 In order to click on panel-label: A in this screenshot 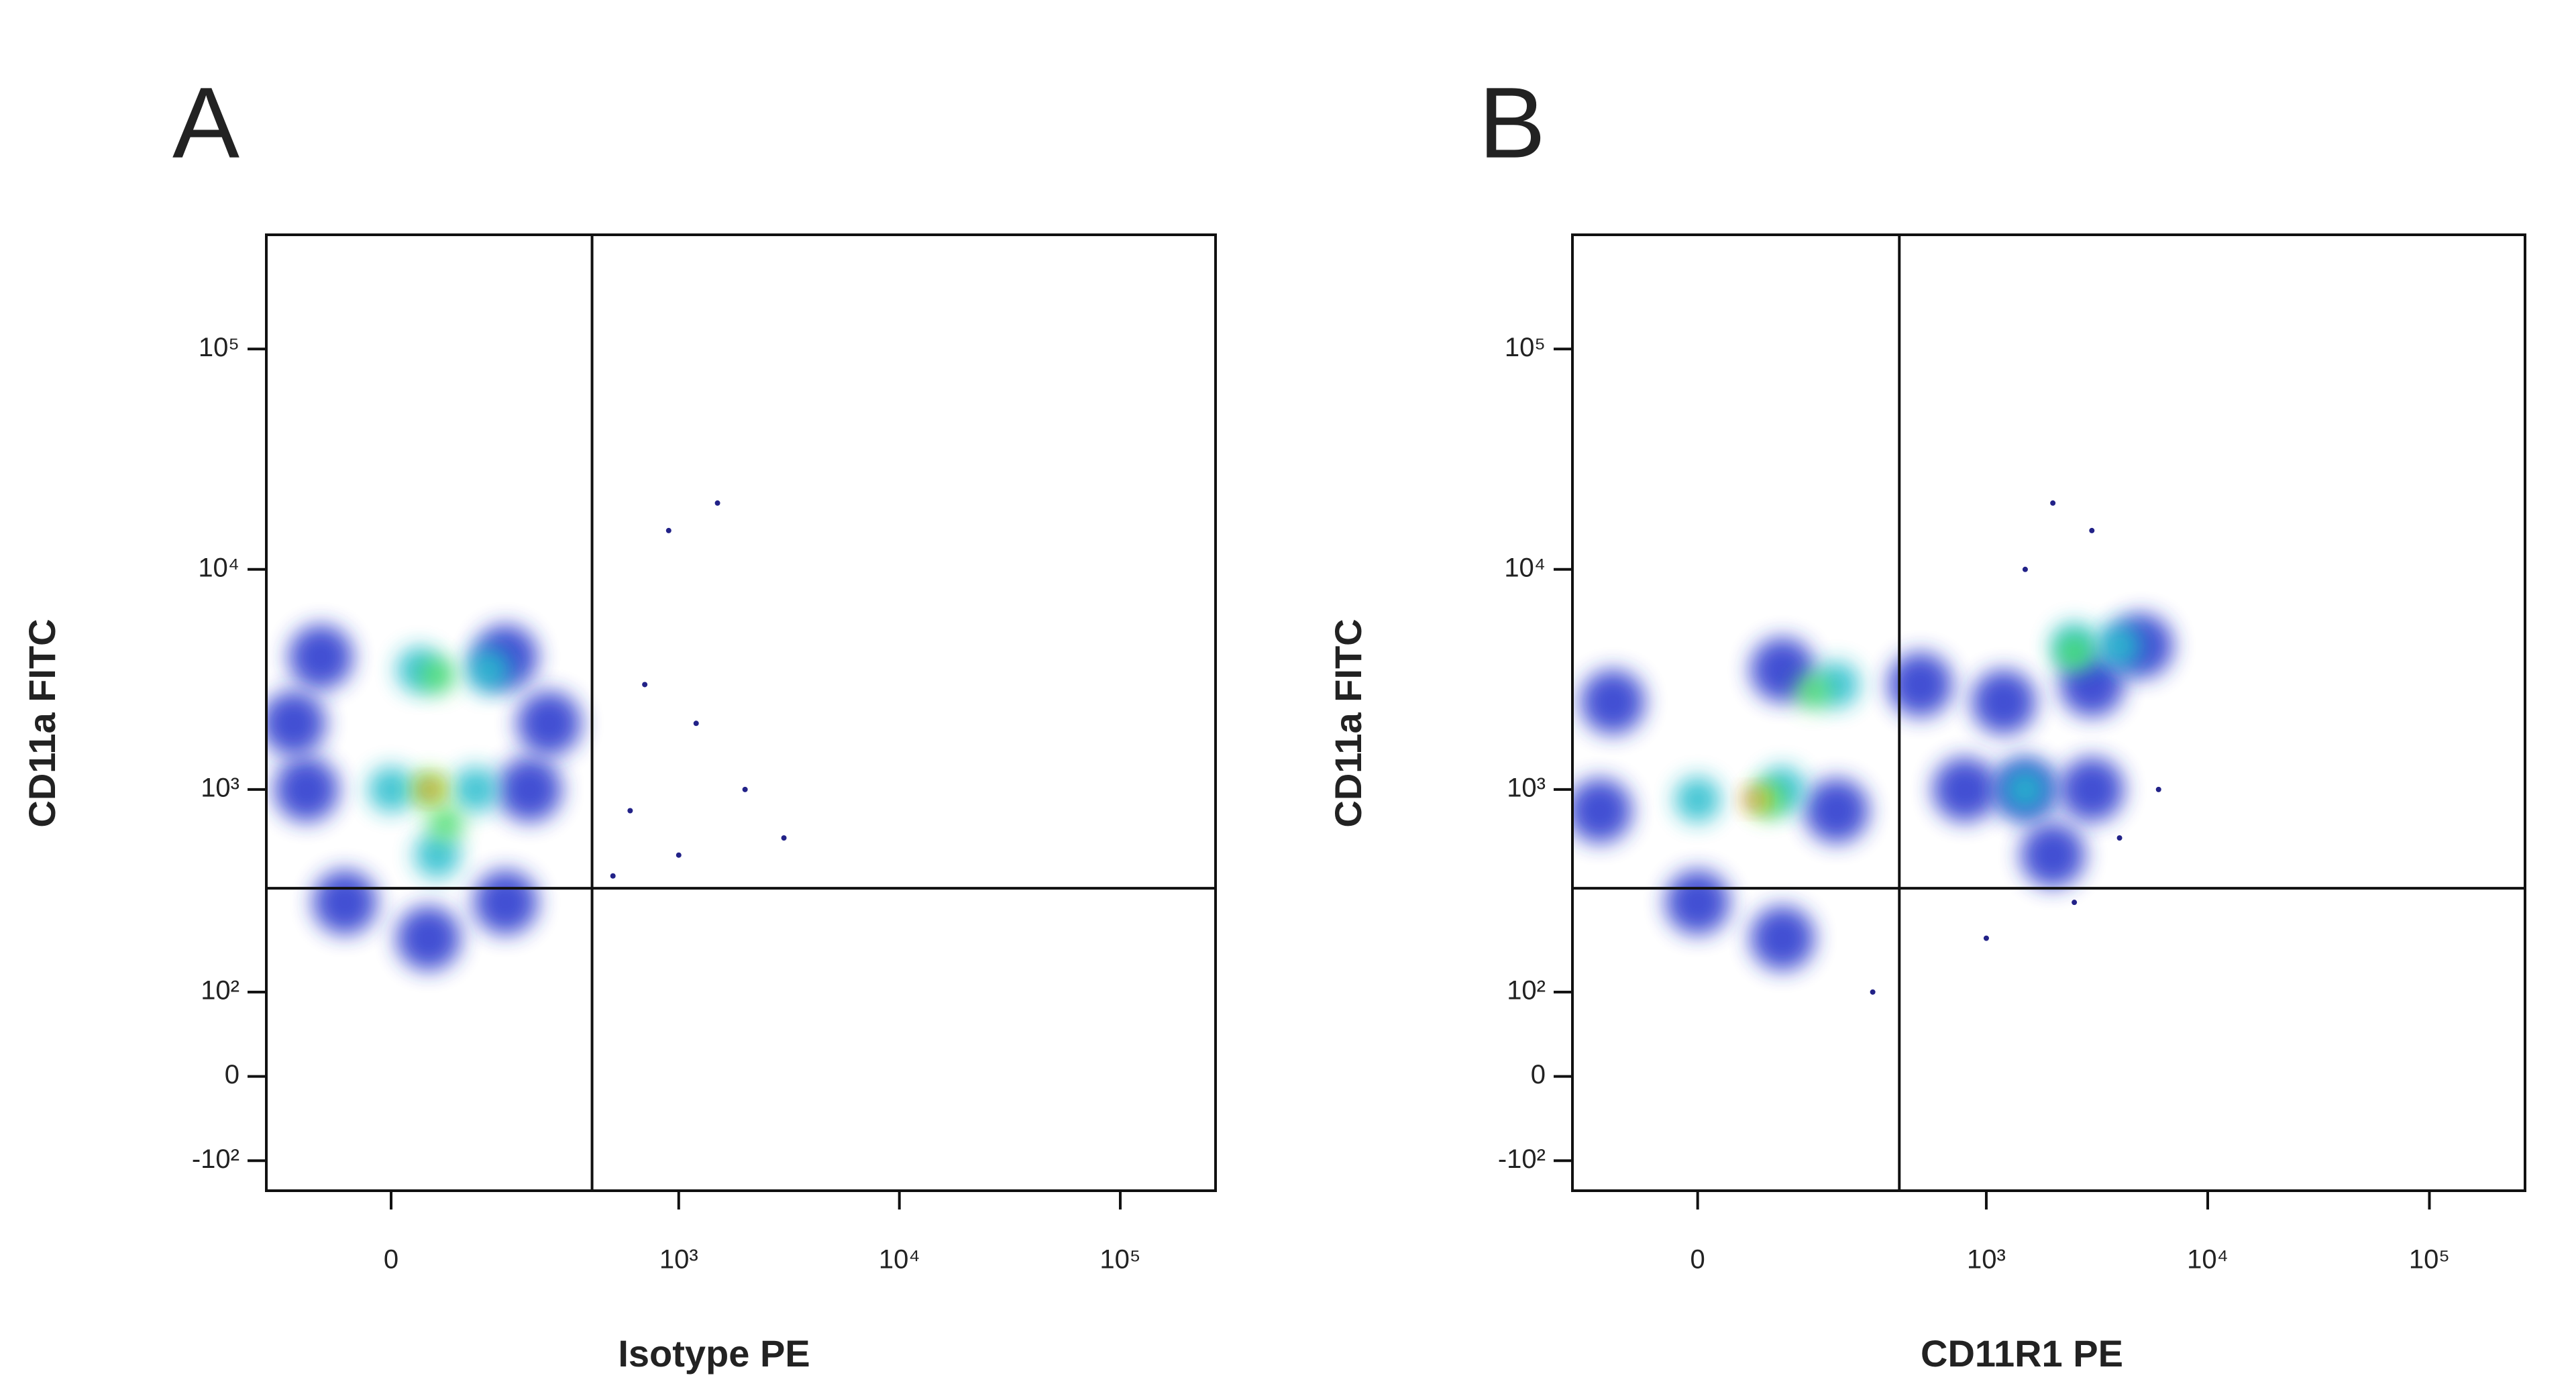, I will do `click(205, 122)`.